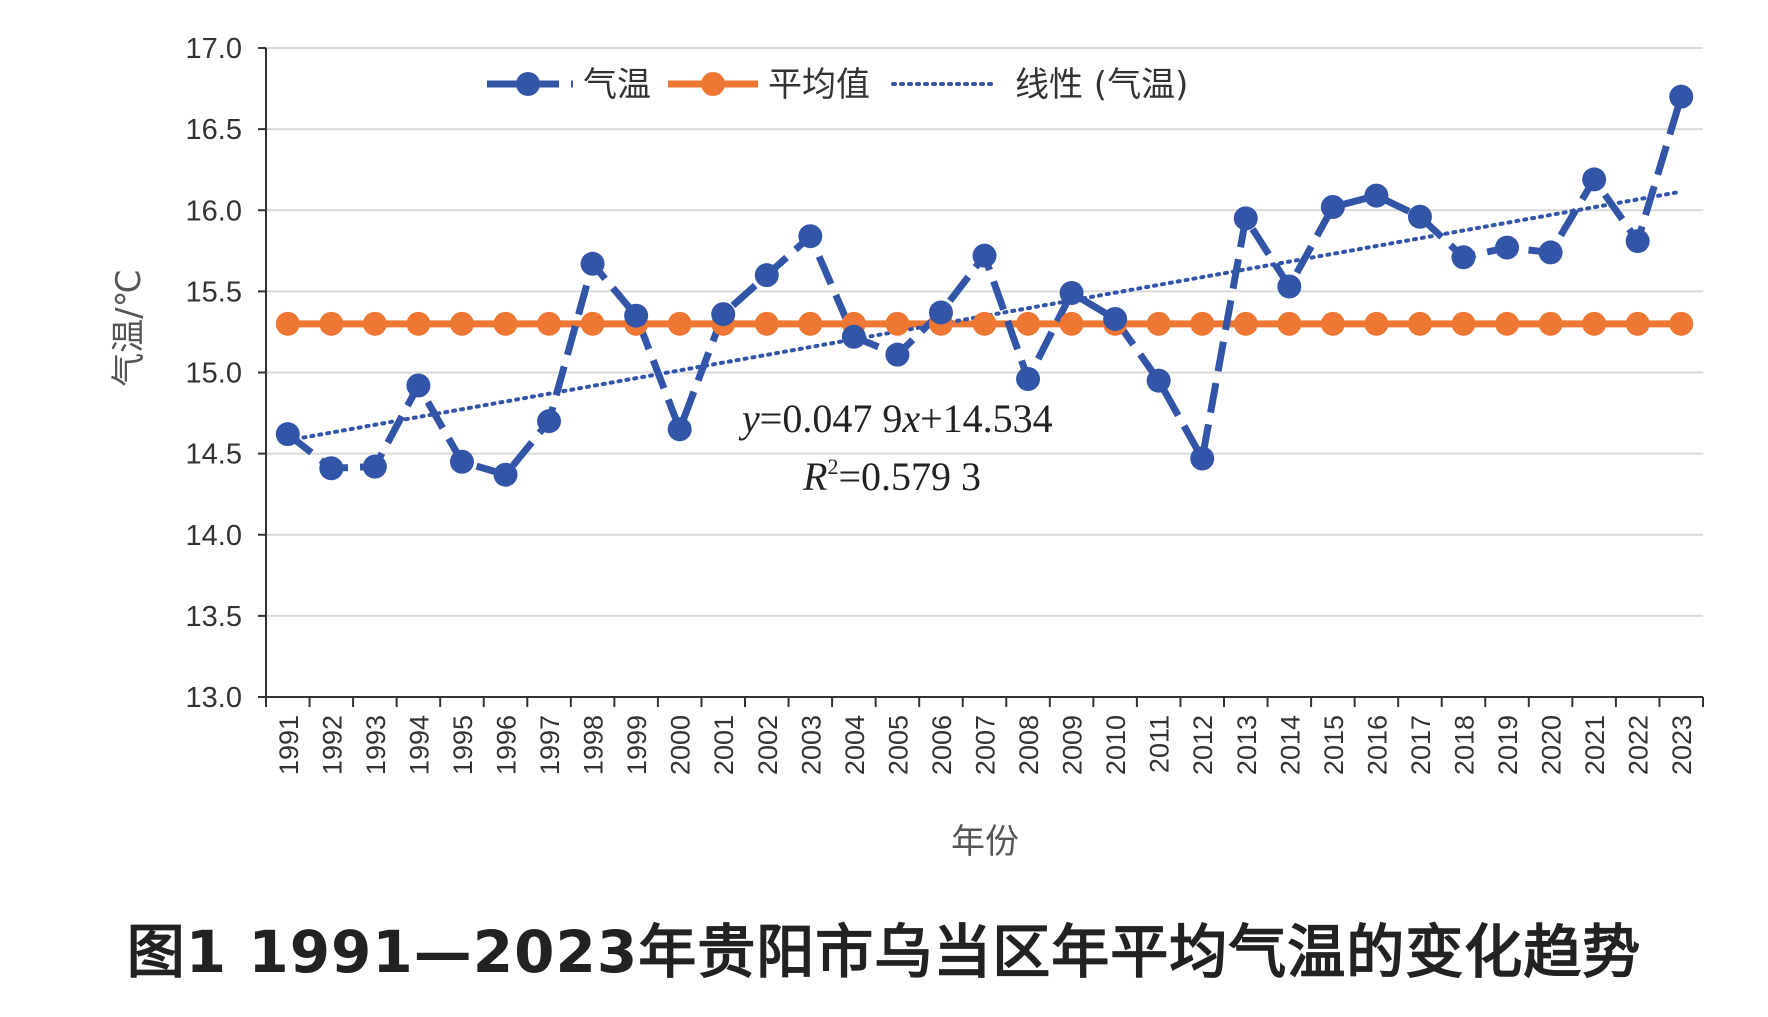  Describe the element at coordinates (1116, 745) in the screenshot. I see `x-tick-label: 2010` at that location.